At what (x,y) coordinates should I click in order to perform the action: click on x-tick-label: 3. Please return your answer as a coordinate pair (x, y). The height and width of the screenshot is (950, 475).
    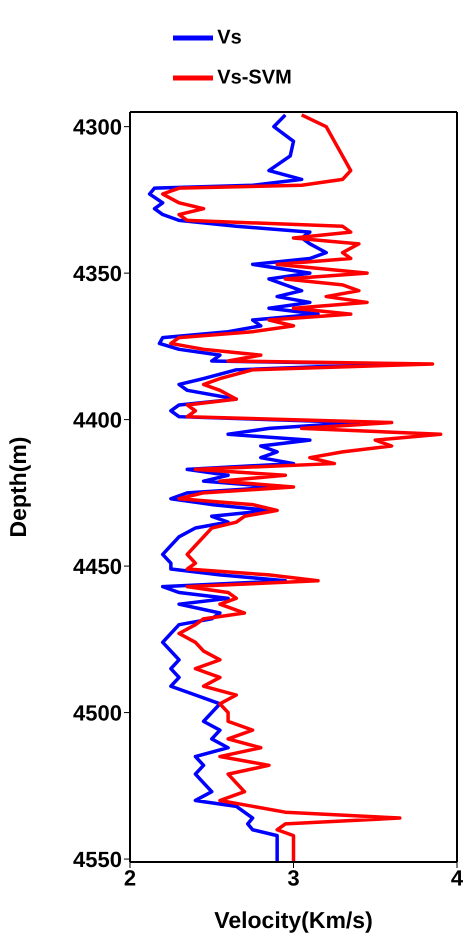
    Looking at the image, I should click on (293, 878).